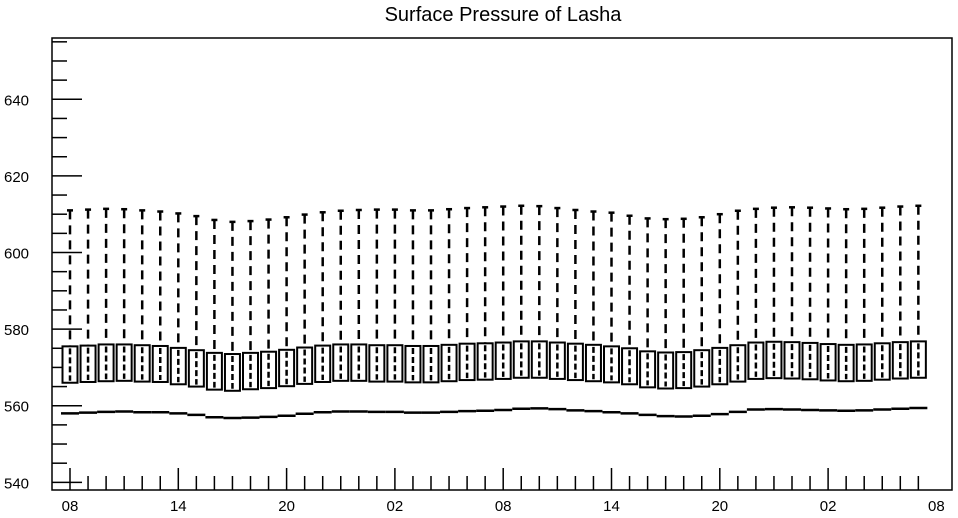  What do you see at coordinates (16, 483) in the screenshot?
I see `y-tick-label: 540` at bounding box center [16, 483].